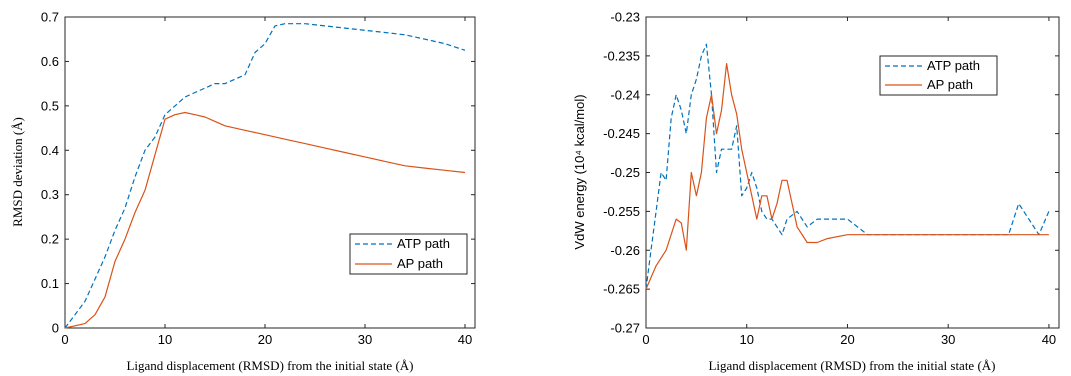  What do you see at coordinates (50, 194) in the screenshot?
I see `y-tick-label: 0.3` at bounding box center [50, 194].